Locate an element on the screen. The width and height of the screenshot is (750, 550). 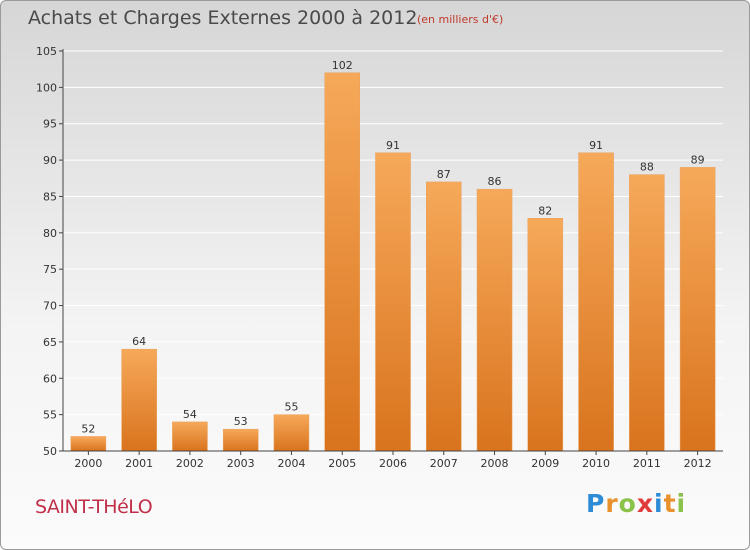
logo-letter: o is located at coordinates (627, 503).